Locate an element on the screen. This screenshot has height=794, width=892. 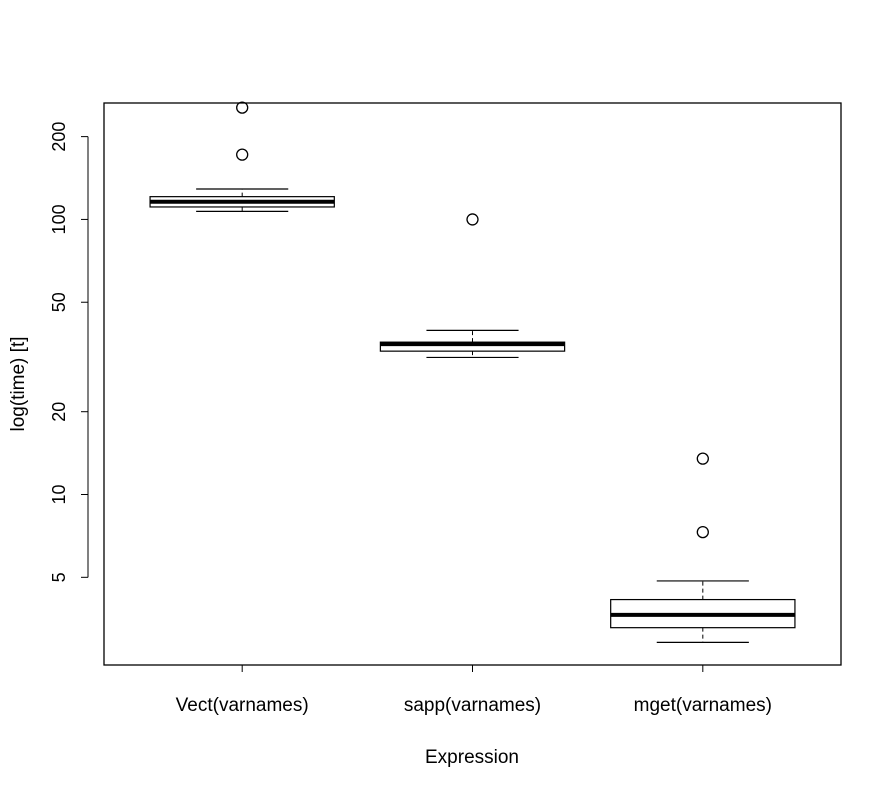
y-tick-label: 100 is located at coordinates (59, 219).